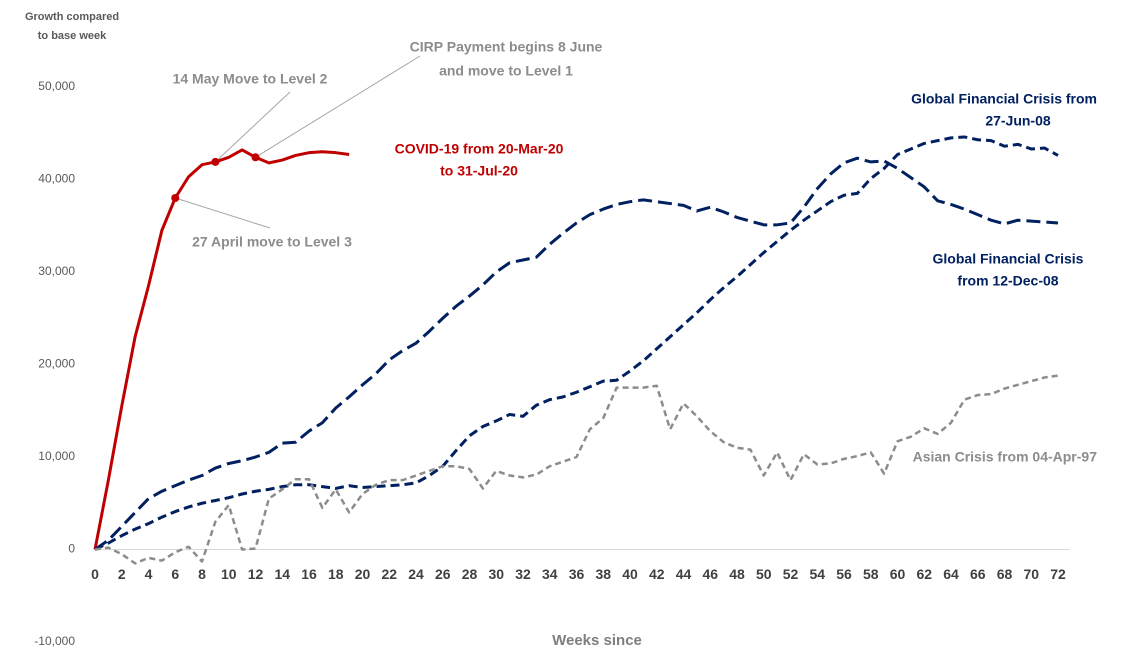 This screenshot has height=650, width=1135. I want to click on series-label: Global Financial Crisis, so click(1008, 259).